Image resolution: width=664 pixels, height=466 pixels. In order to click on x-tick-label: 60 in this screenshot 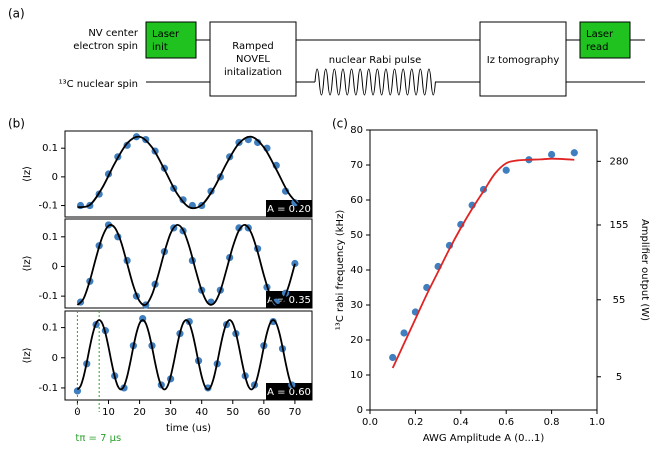, I will do `click(263, 412)`.